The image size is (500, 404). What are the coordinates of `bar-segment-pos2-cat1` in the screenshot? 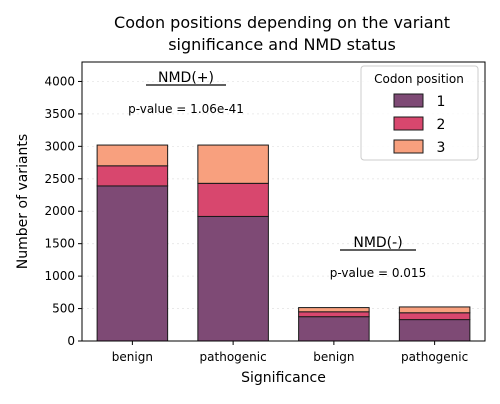 It's located at (132, 176).